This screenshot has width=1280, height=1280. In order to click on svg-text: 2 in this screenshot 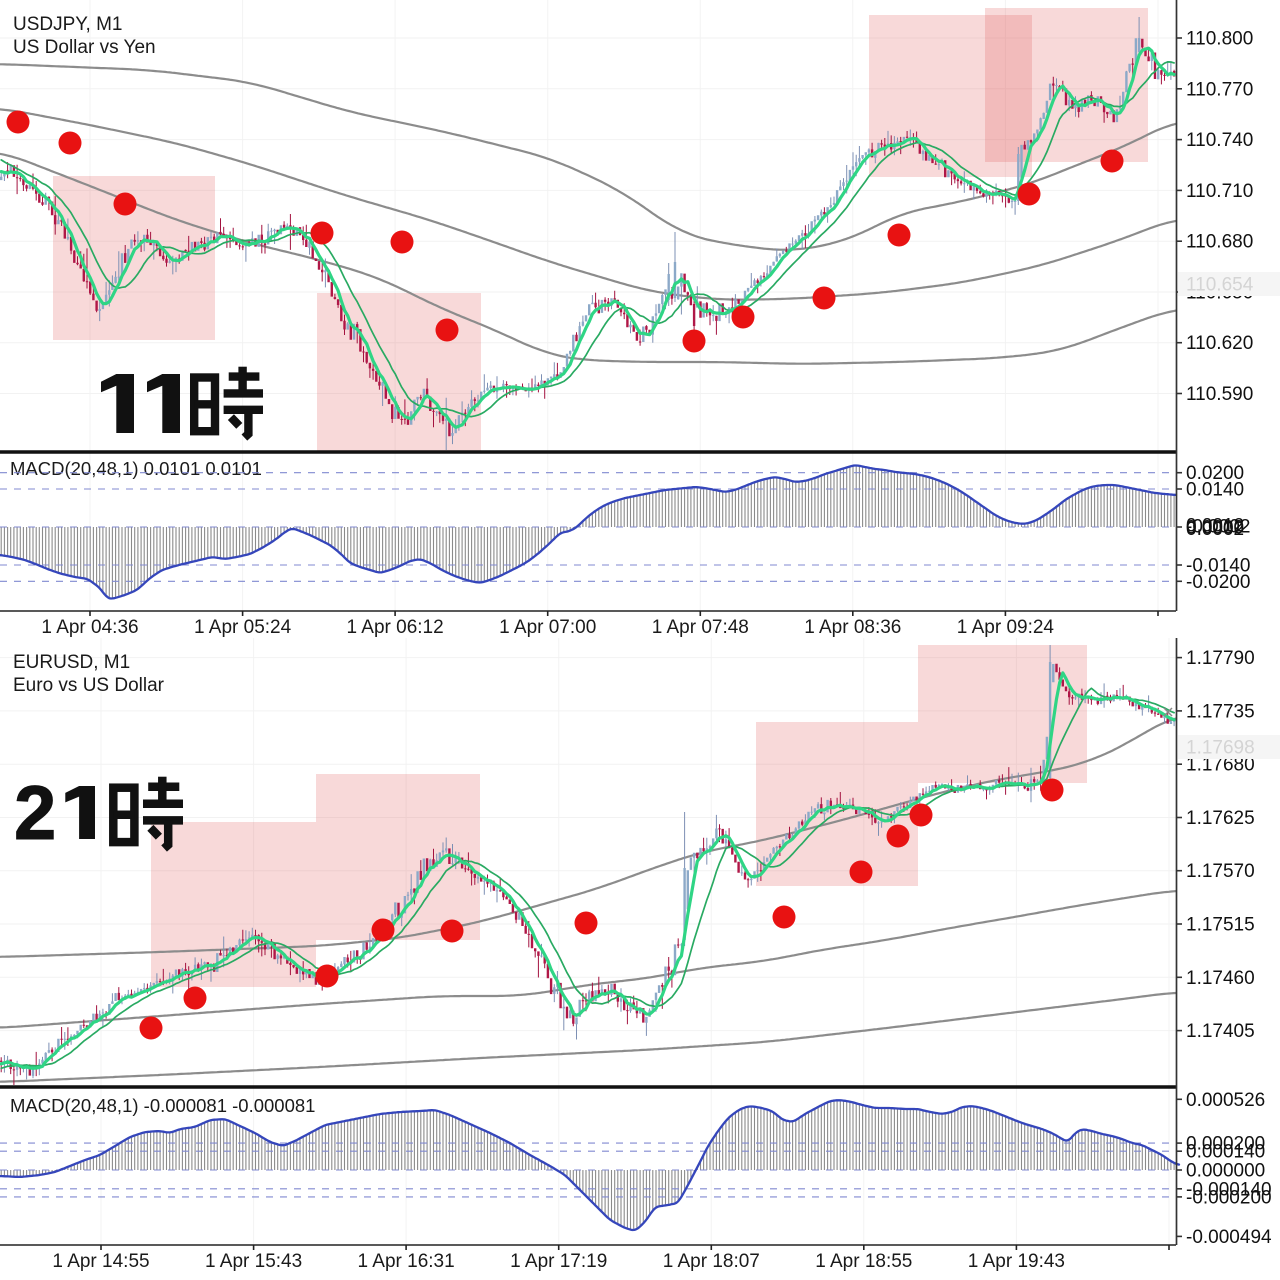, I will do `click(35, 813)`.